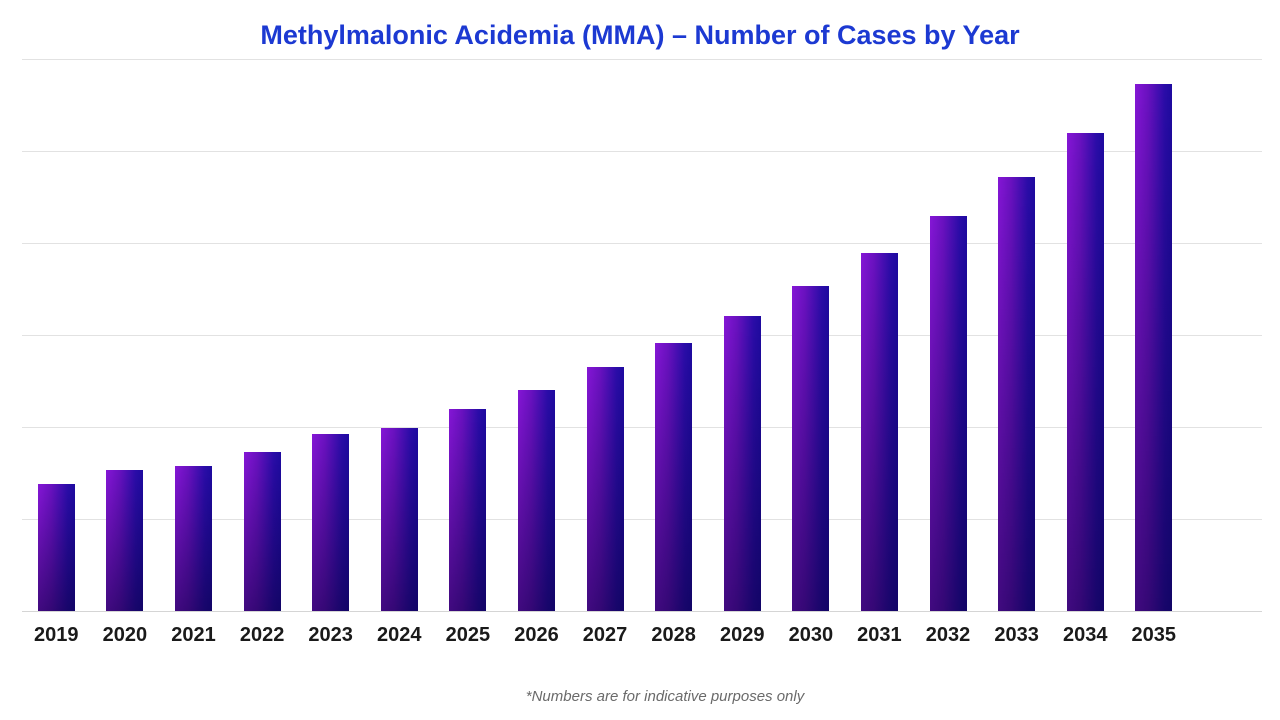  I want to click on bar-2034, so click(1085, 371).